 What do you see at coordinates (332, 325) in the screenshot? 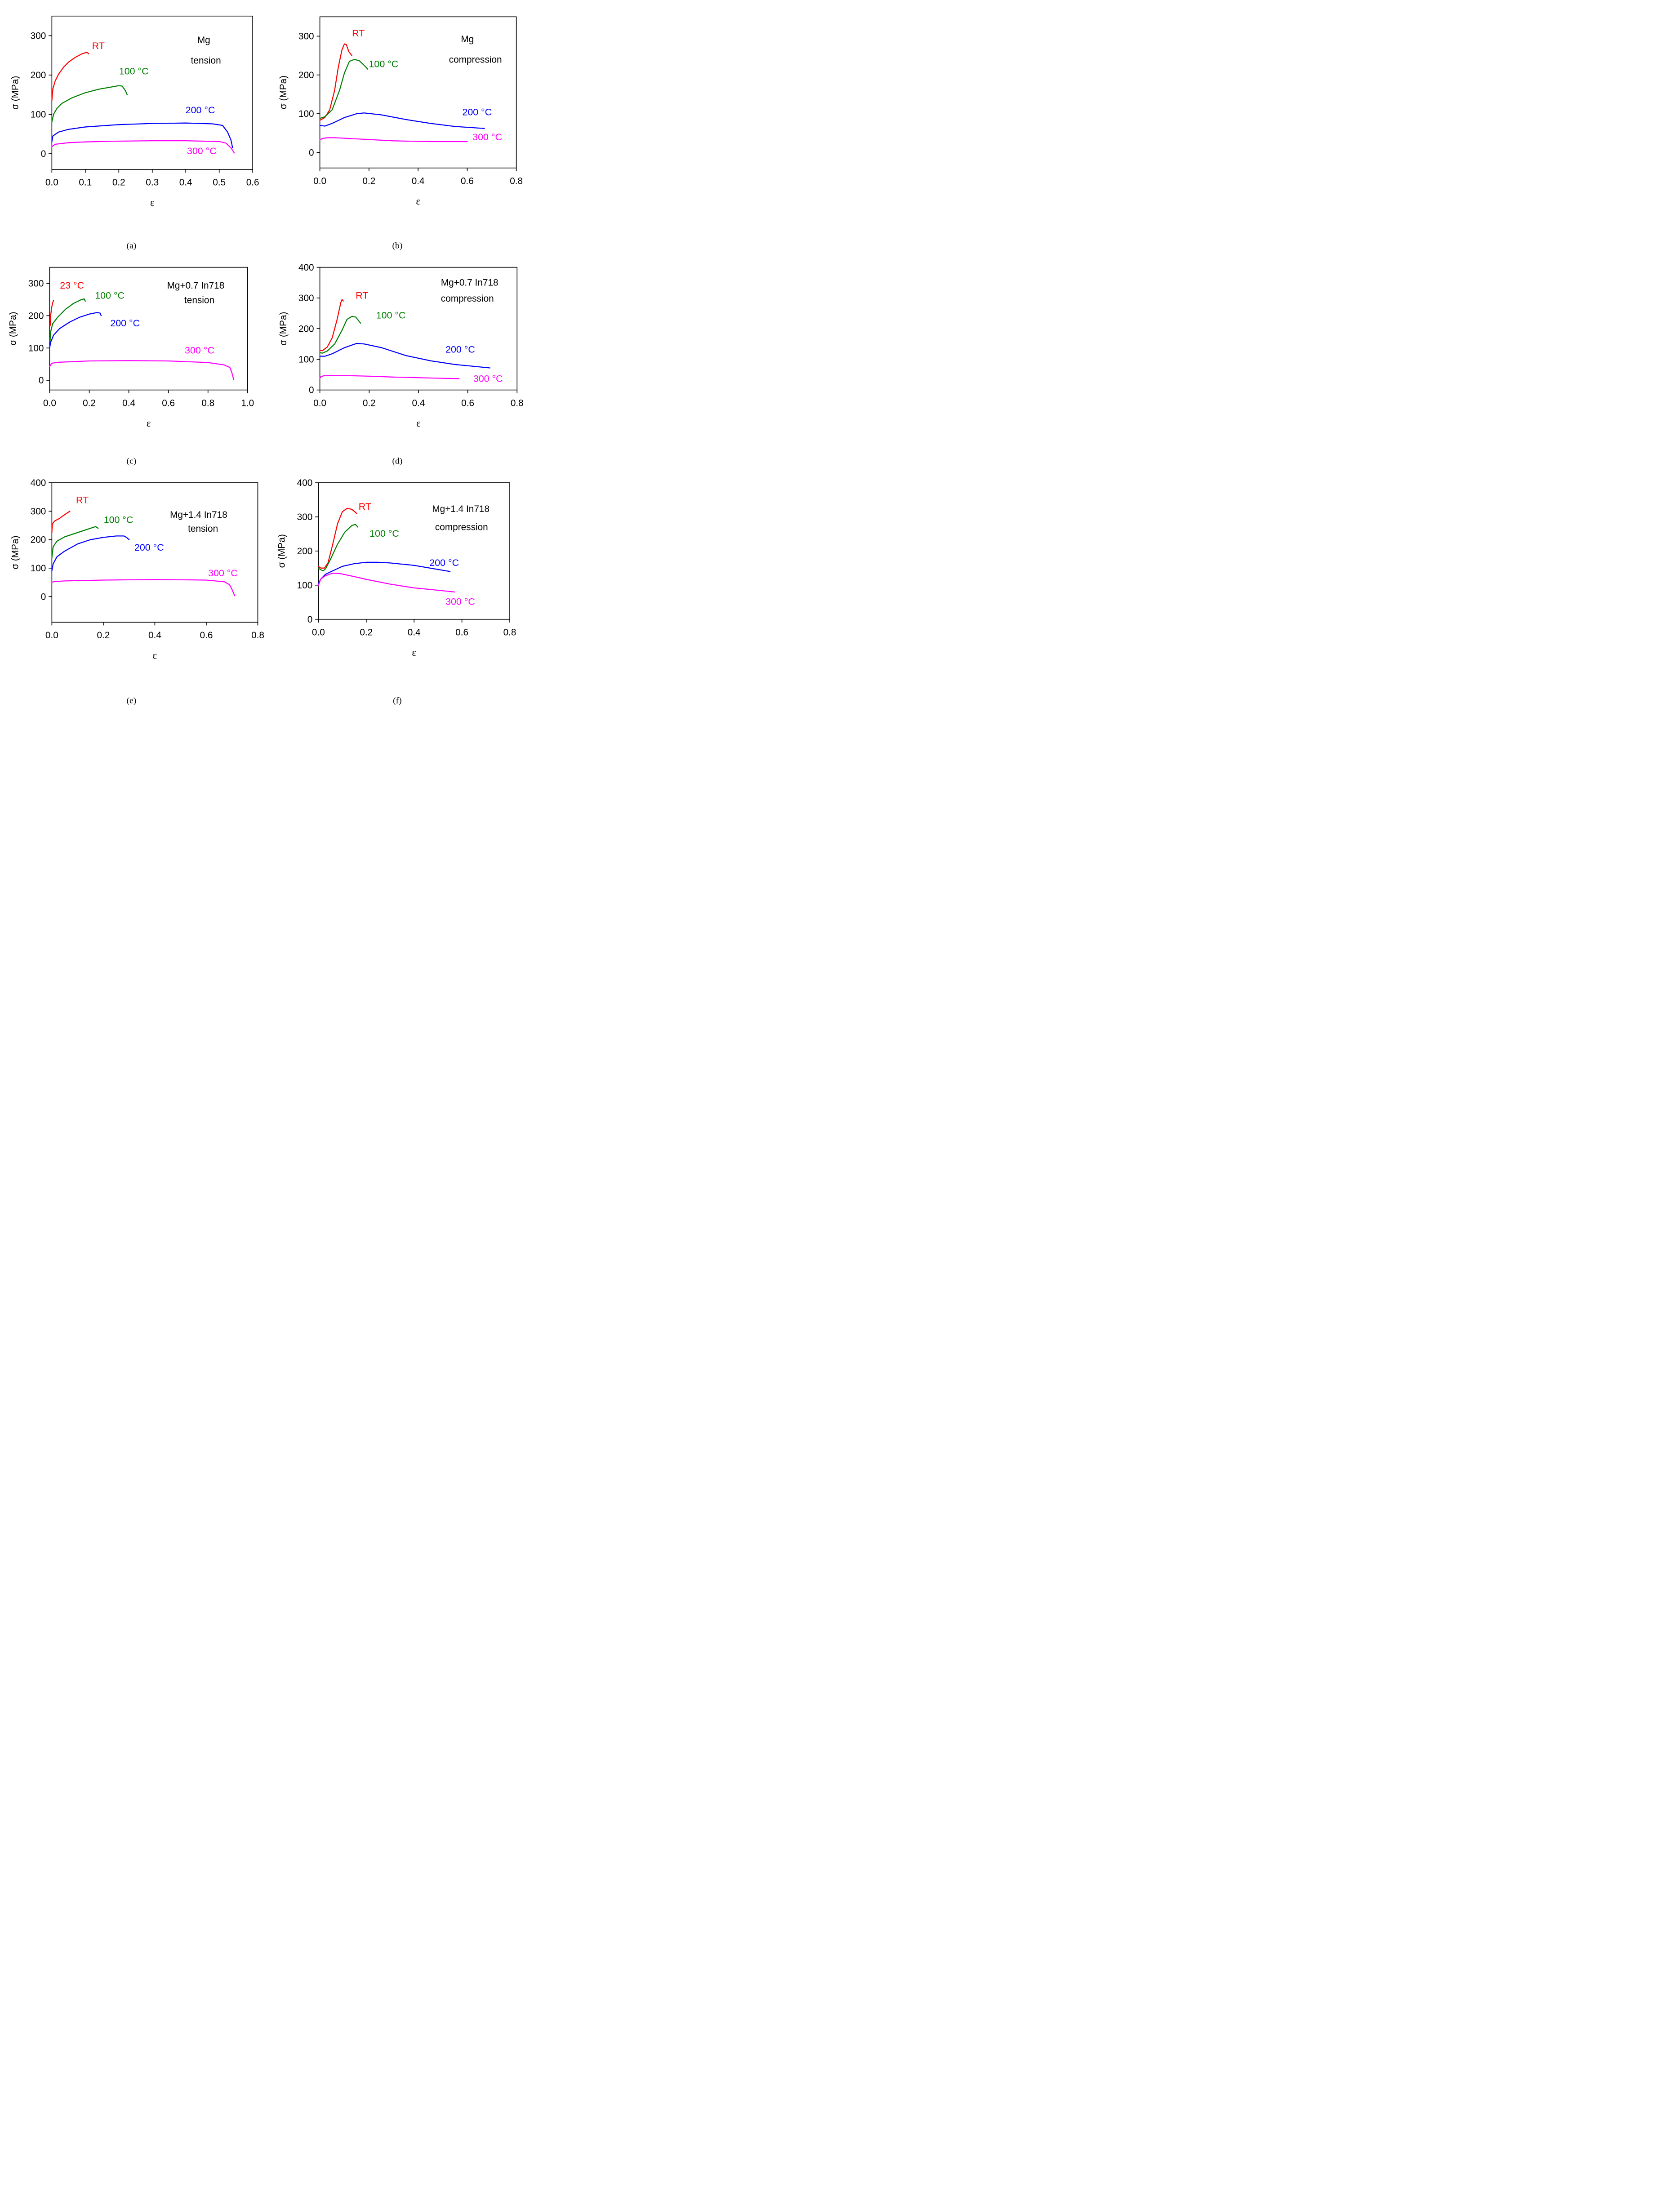
I see `series-line-rt` at bounding box center [332, 325].